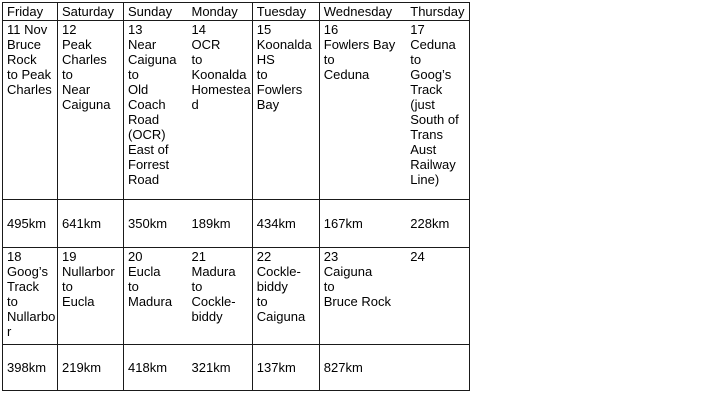 Image resolution: width=713 pixels, height=403 pixels. I want to click on cell-km2-monday: 321km, so click(220, 367).